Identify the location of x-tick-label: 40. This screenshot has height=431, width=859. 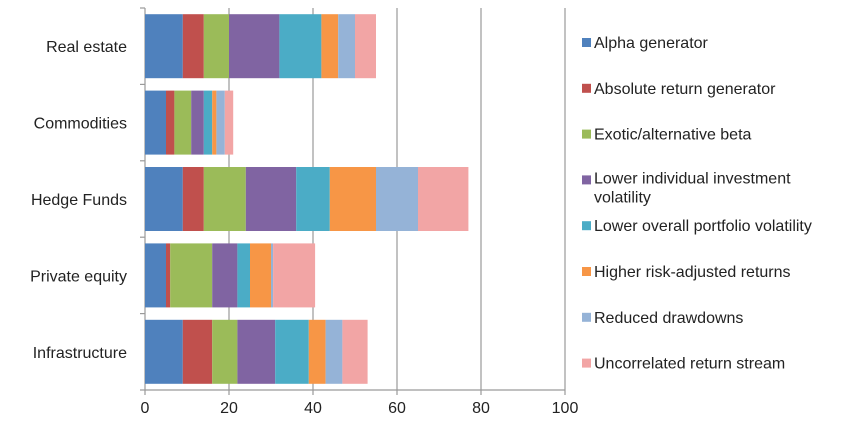
(313, 408).